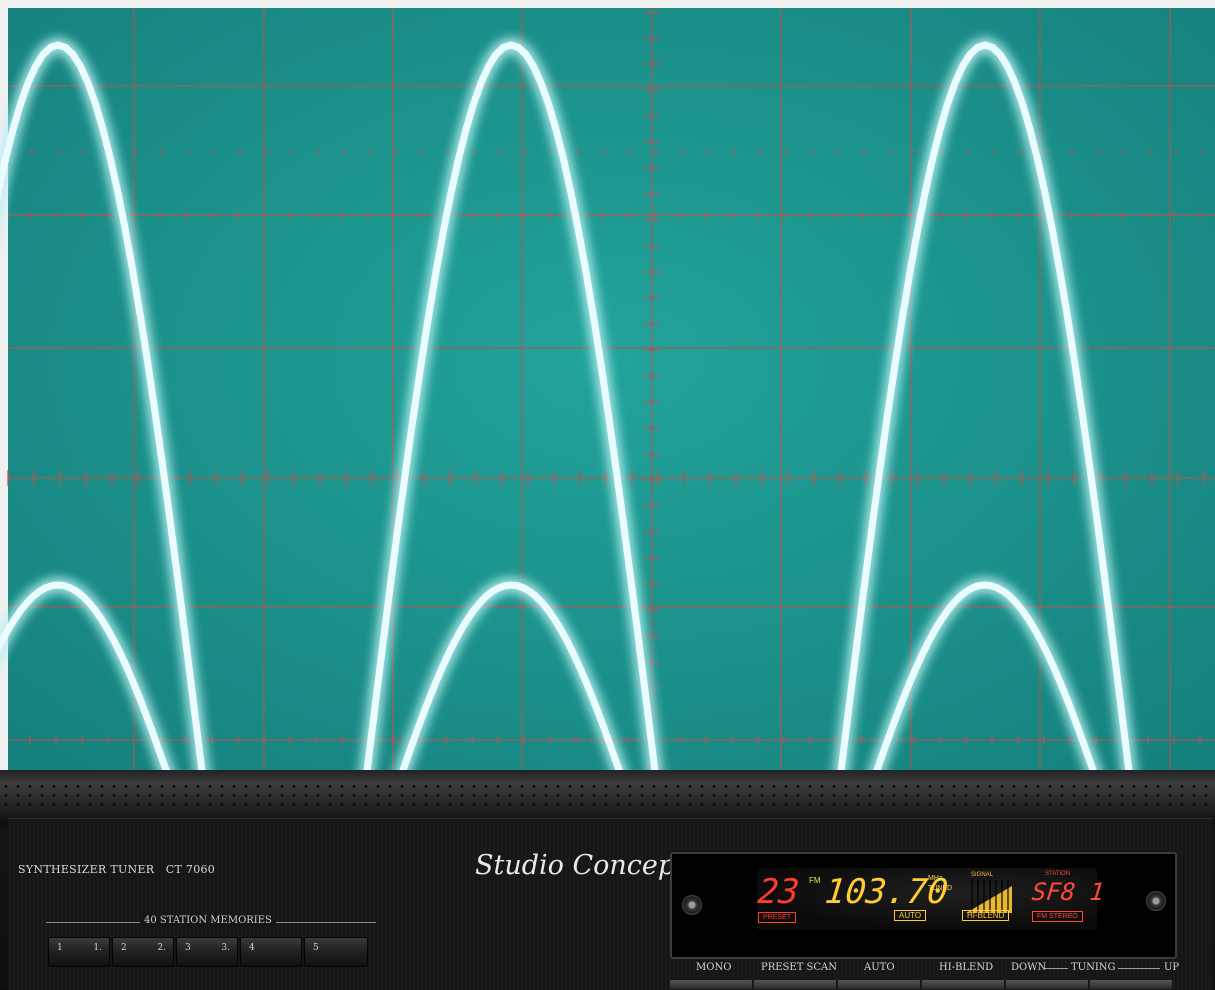 The width and height of the screenshot is (1215, 990). I want to click on memory-button-2: 2 2., so click(143, 952).